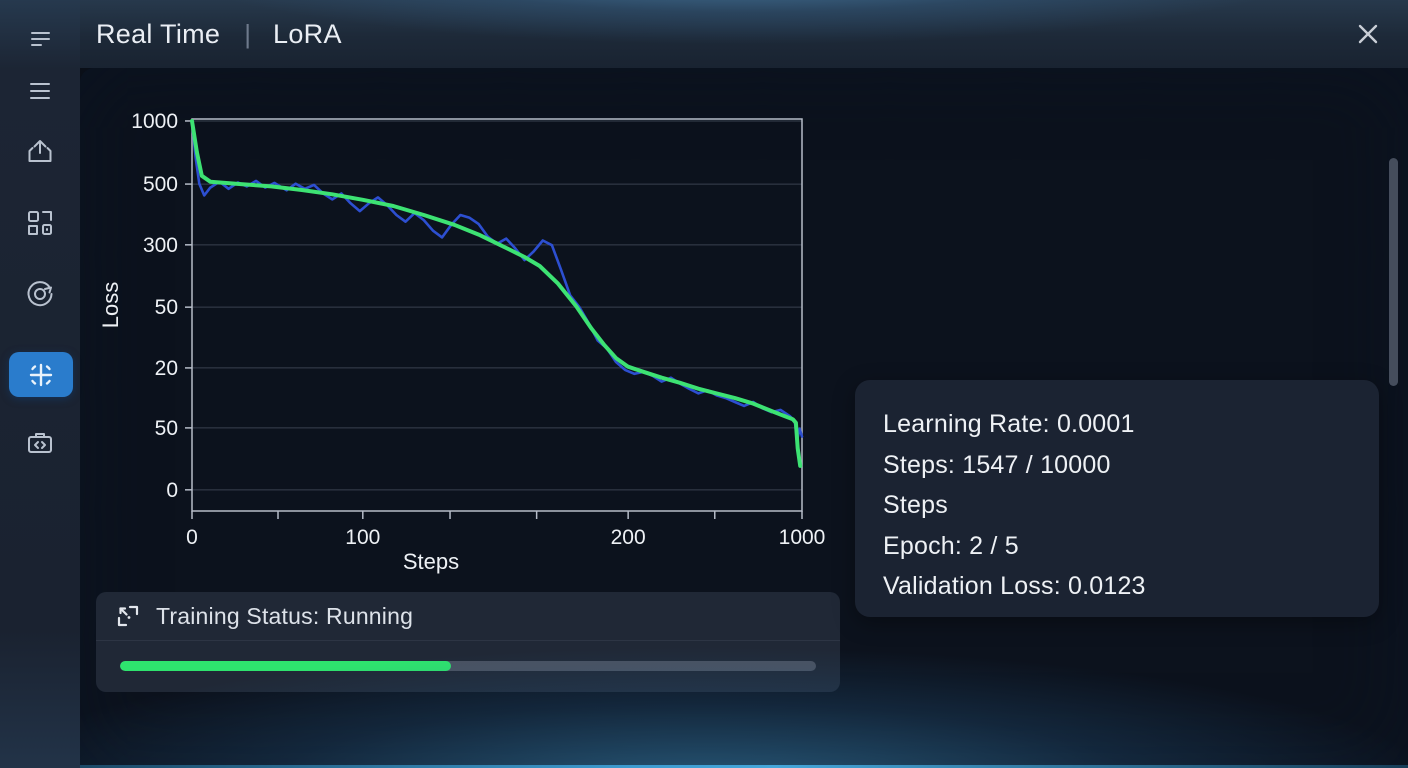  What do you see at coordinates (628, 537) in the screenshot?
I see `svg-text: 200` at bounding box center [628, 537].